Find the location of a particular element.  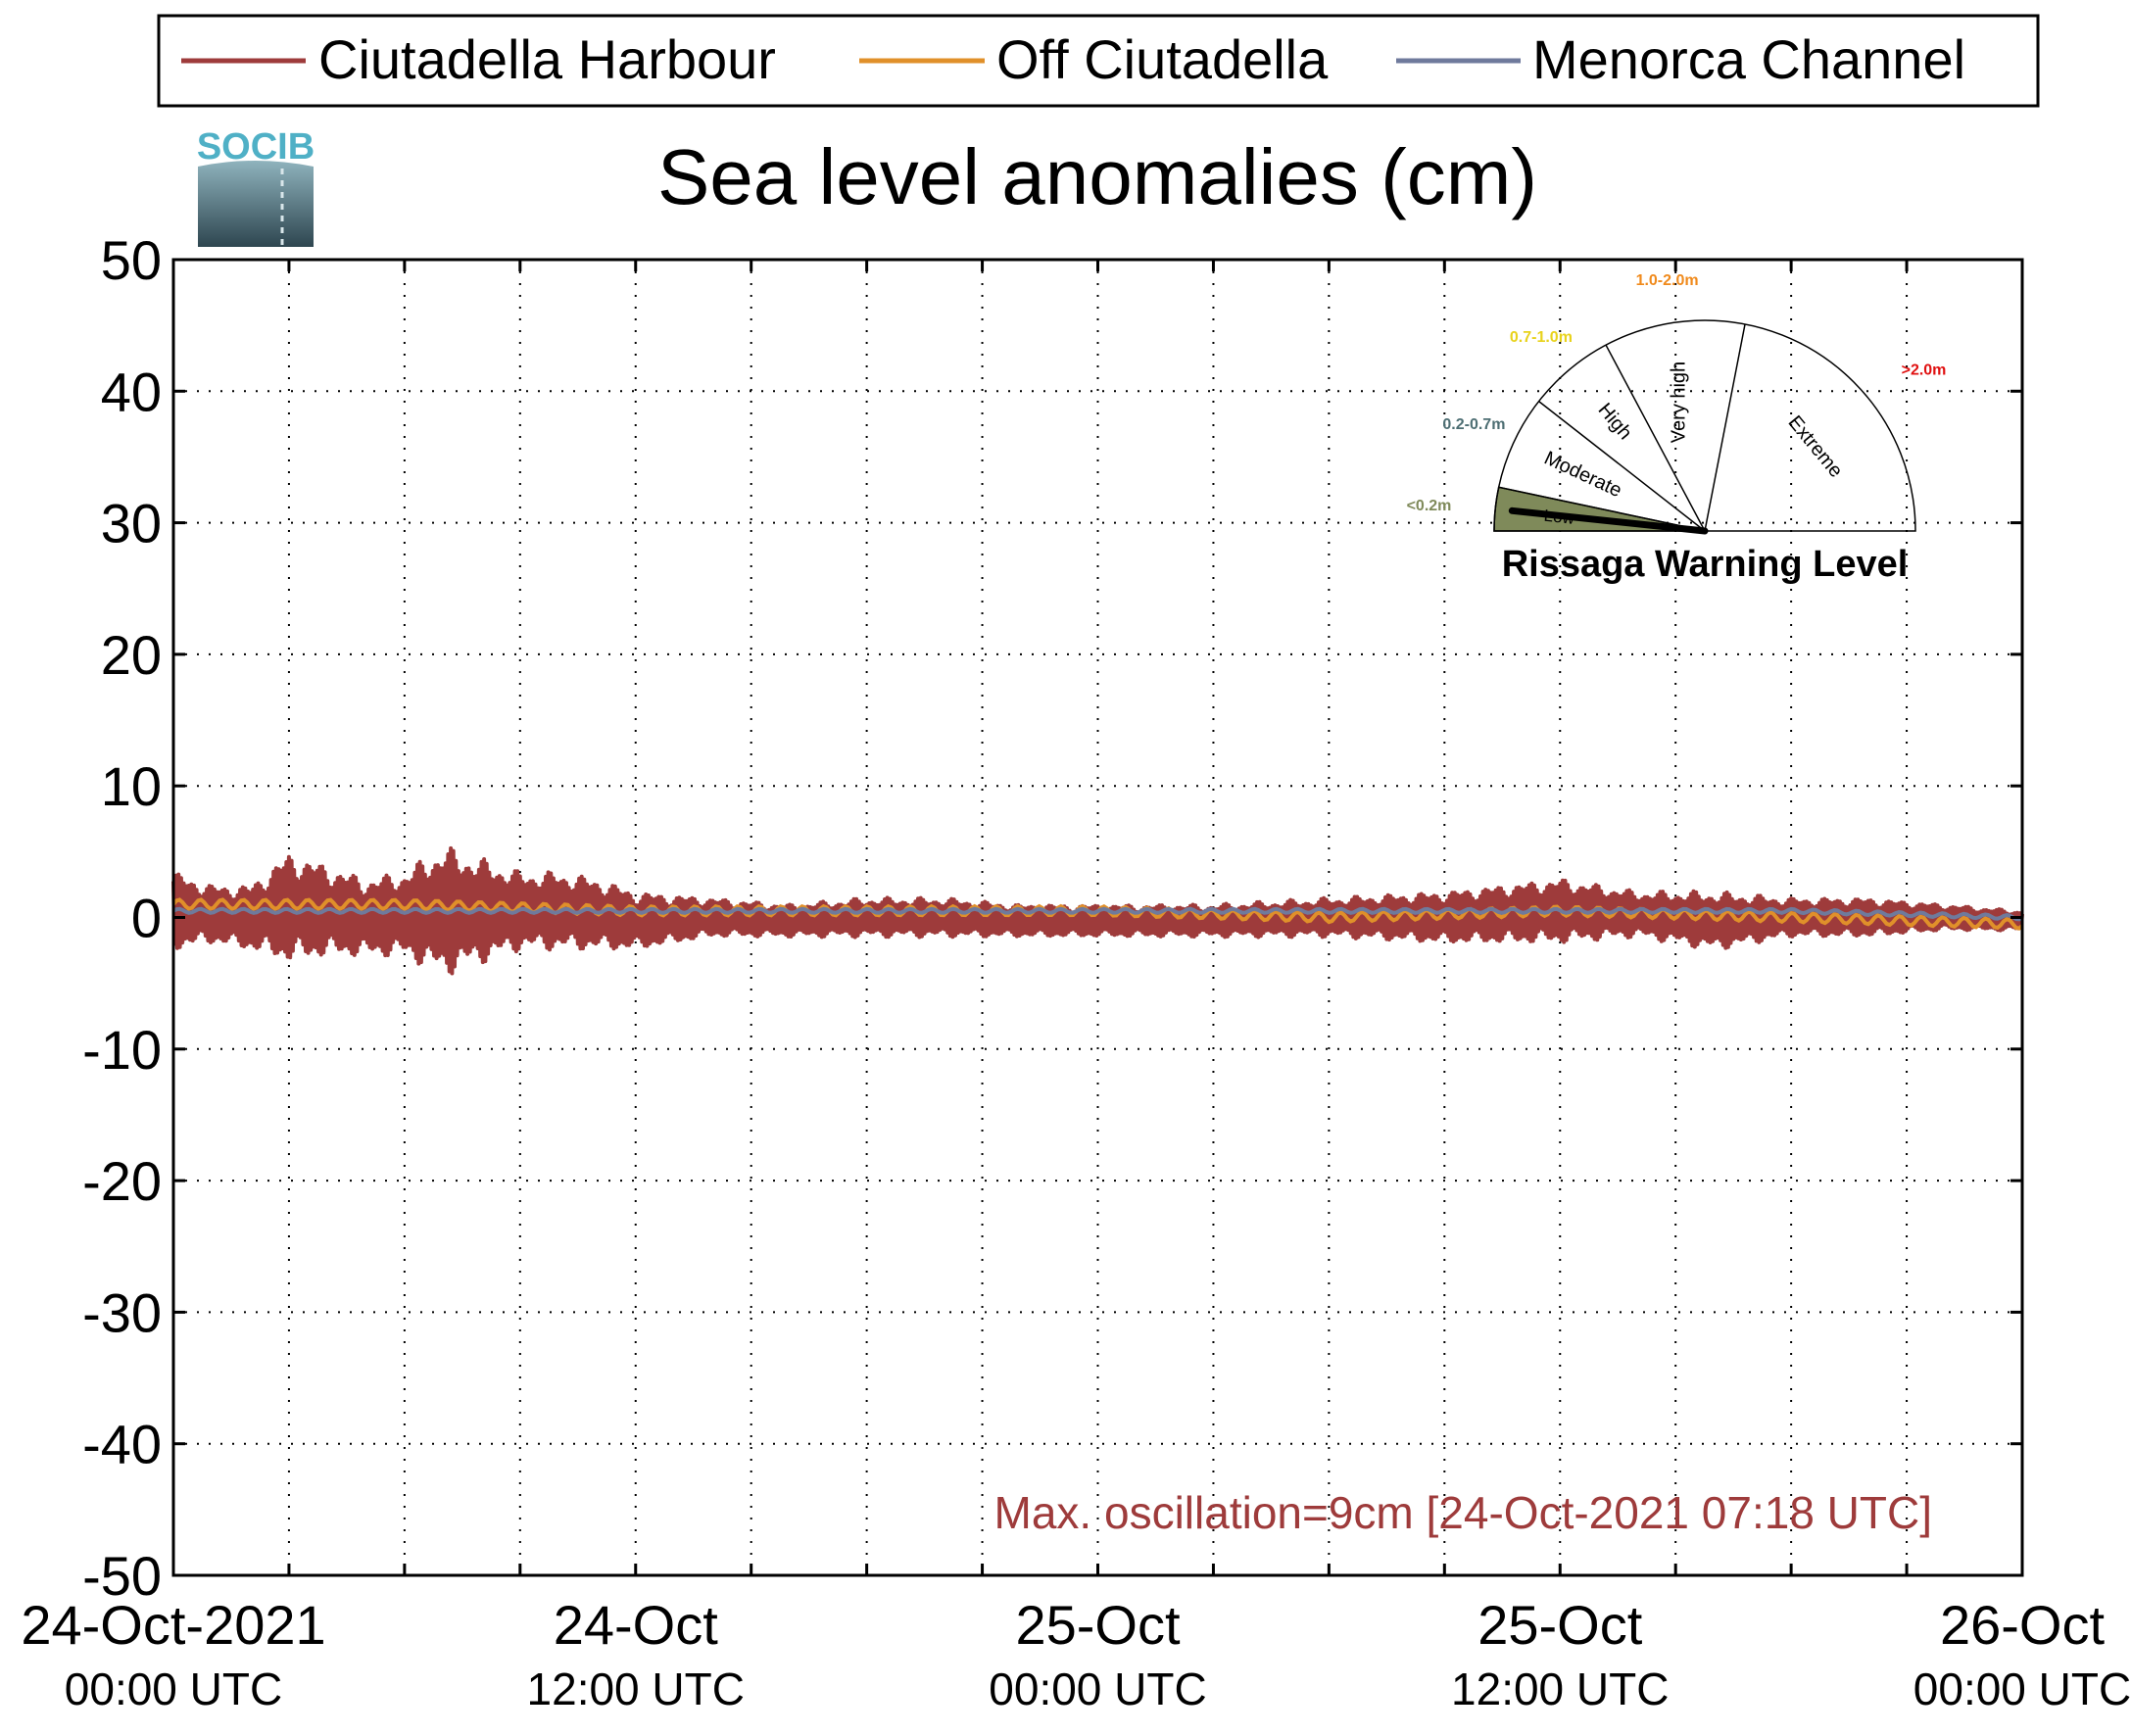

gauge-range-extreme: >2.0m is located at coordinates (1924, 371).